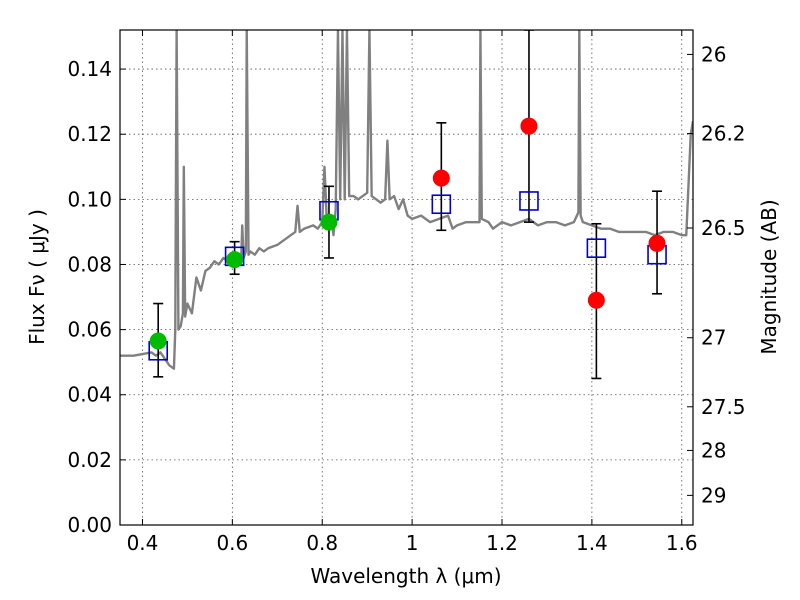 The height and width of the screenshot is (600, 800). What do you see at coordinates (713, 450) in the screenshot?
I see `magnitude-tick-label: 28` at bounding box center [713, 450].